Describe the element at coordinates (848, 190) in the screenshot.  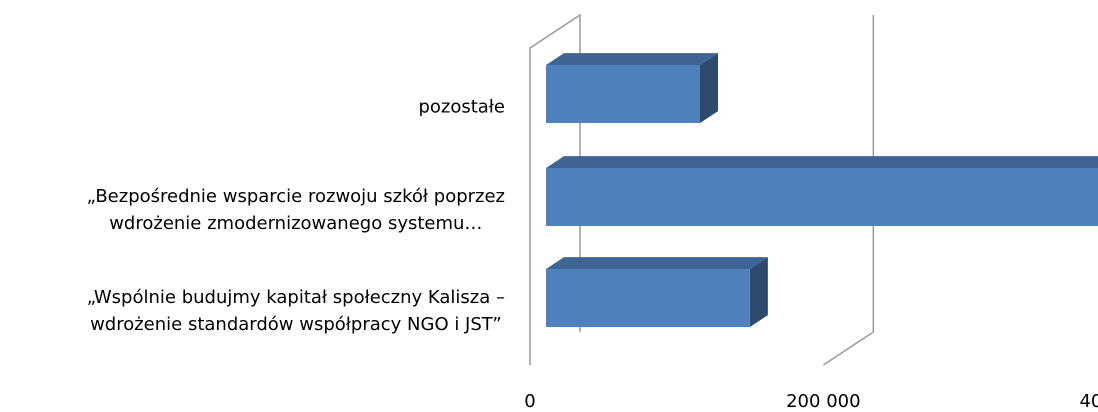
I see `grid-line` at that location.